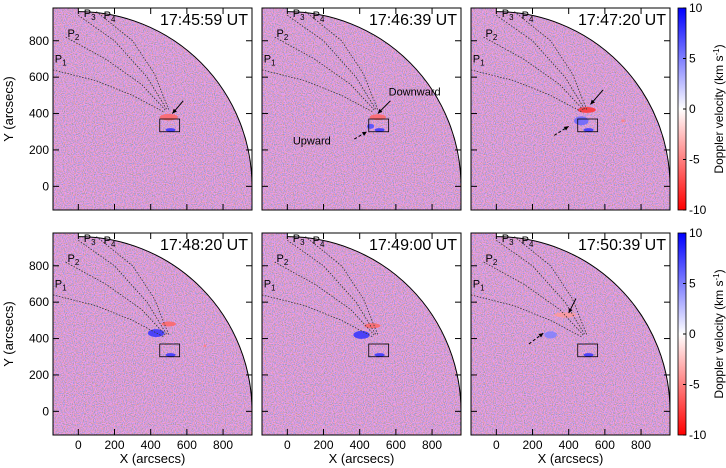 The image size is (726, 468). I want to click on y-tick-label: 600, so click(39, 77).